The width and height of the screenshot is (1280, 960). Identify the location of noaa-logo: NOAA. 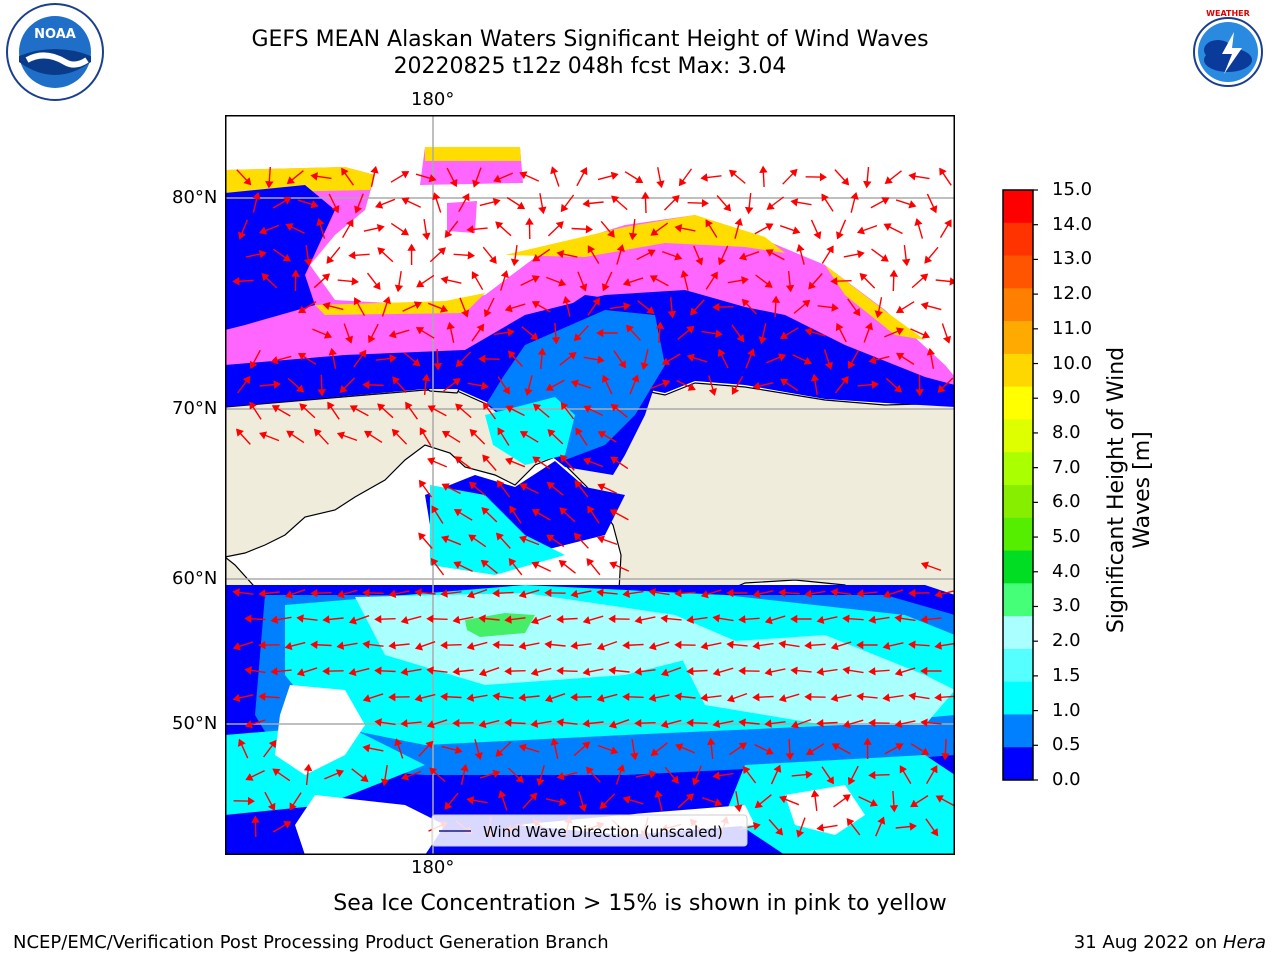
(55, 52).